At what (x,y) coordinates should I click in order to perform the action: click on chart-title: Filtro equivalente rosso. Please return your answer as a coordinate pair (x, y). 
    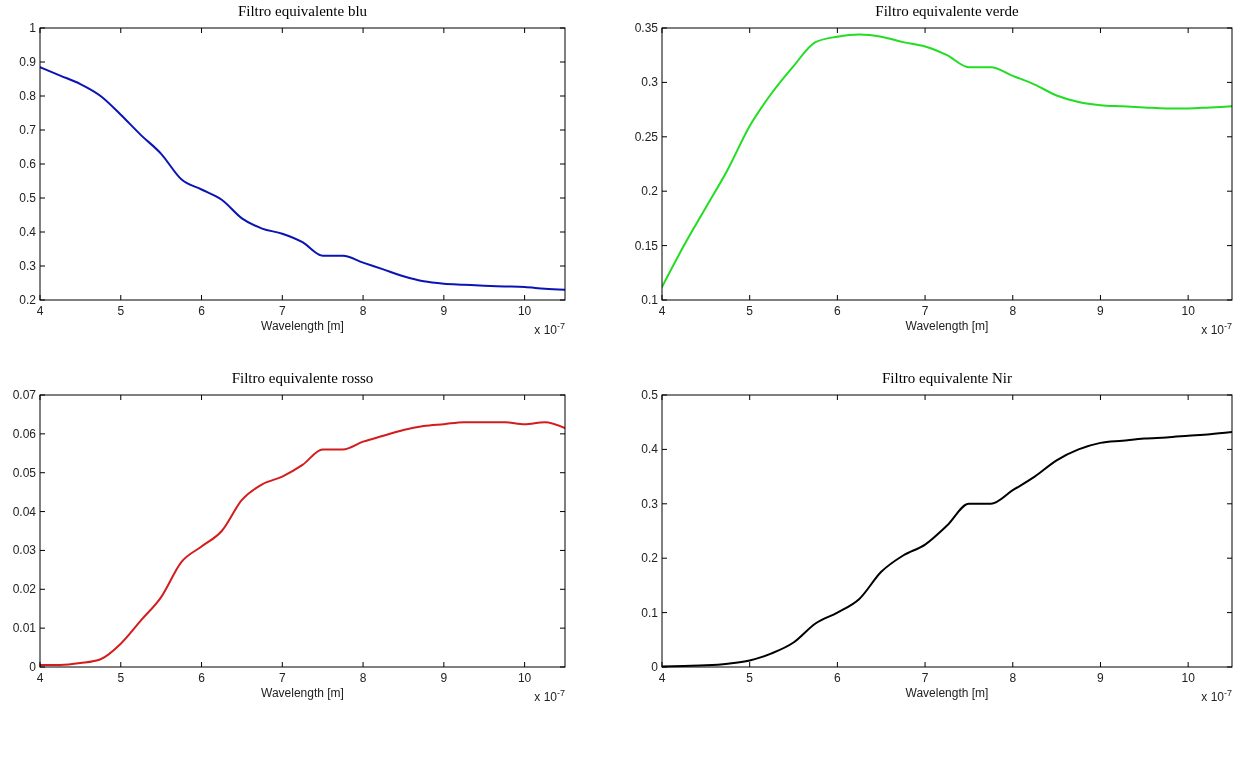
    Looking at the image, I should click on (302, 378).